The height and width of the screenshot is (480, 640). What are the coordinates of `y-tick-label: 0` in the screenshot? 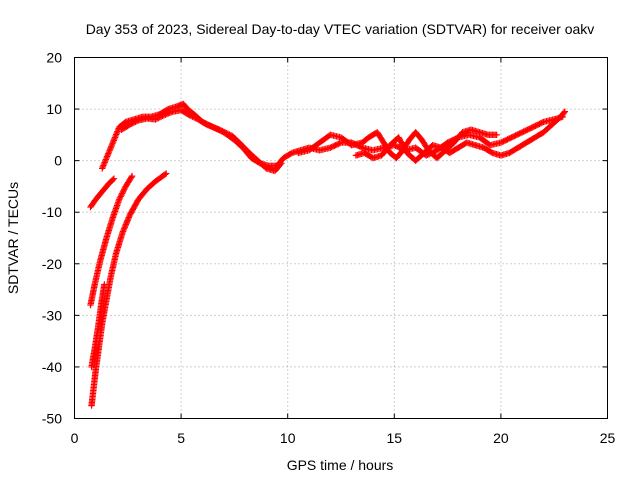 It's located at (58, 161).